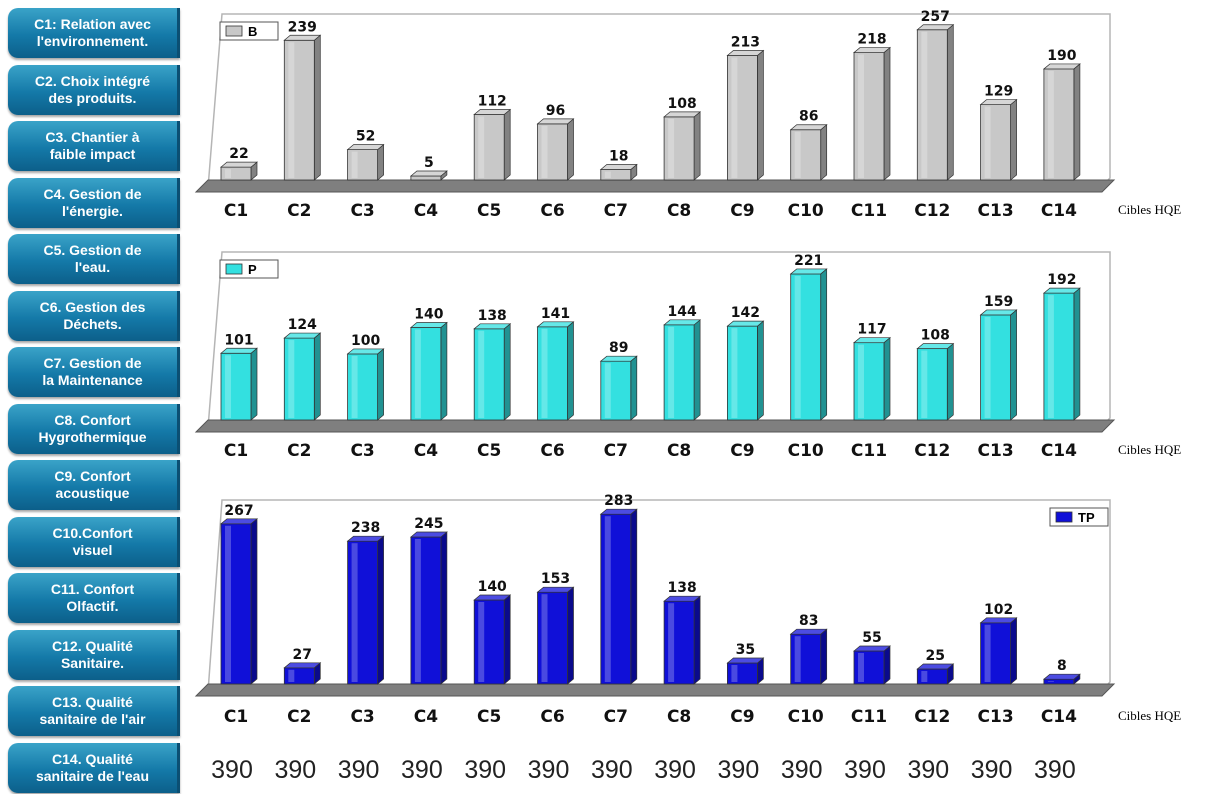 The image size is (1224, 794). What do you see at coordinates (365, 341) in the screenshot?
I see `value-label: 100` at bounding box center [365, 341].